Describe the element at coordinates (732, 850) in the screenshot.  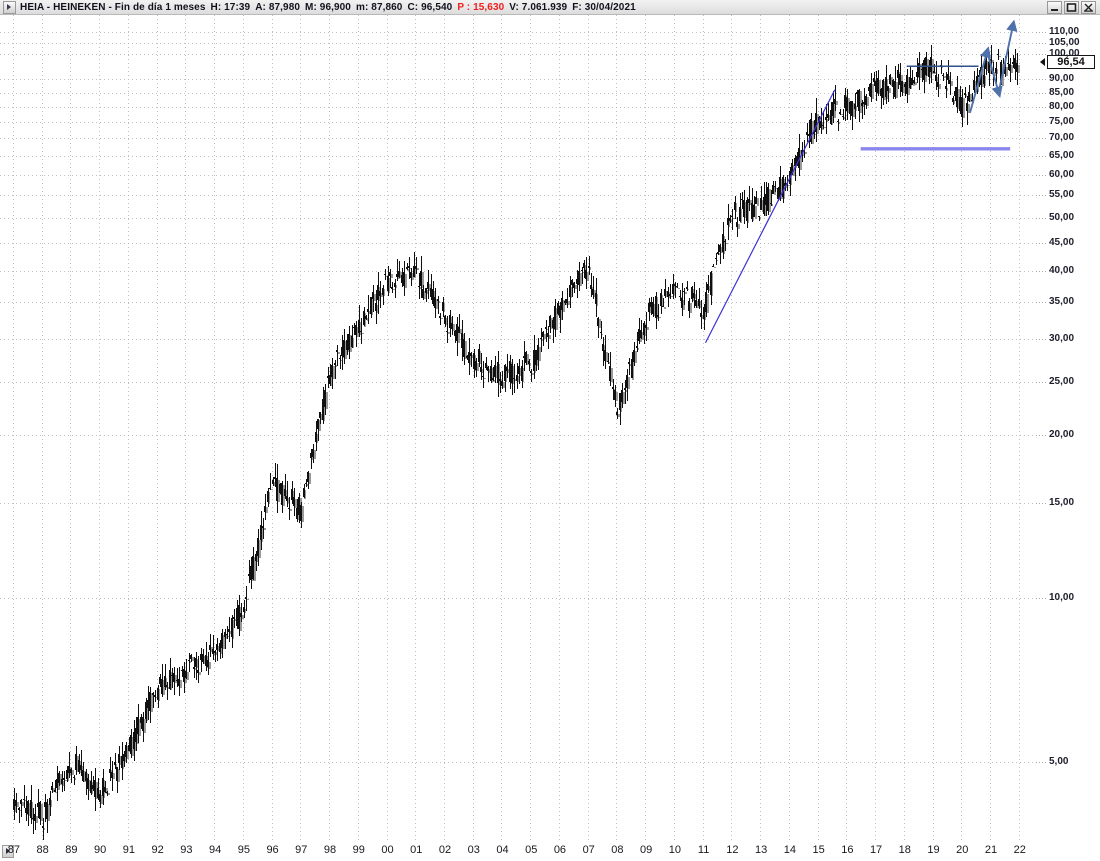
I see `year-tick-label: 12` at that location.